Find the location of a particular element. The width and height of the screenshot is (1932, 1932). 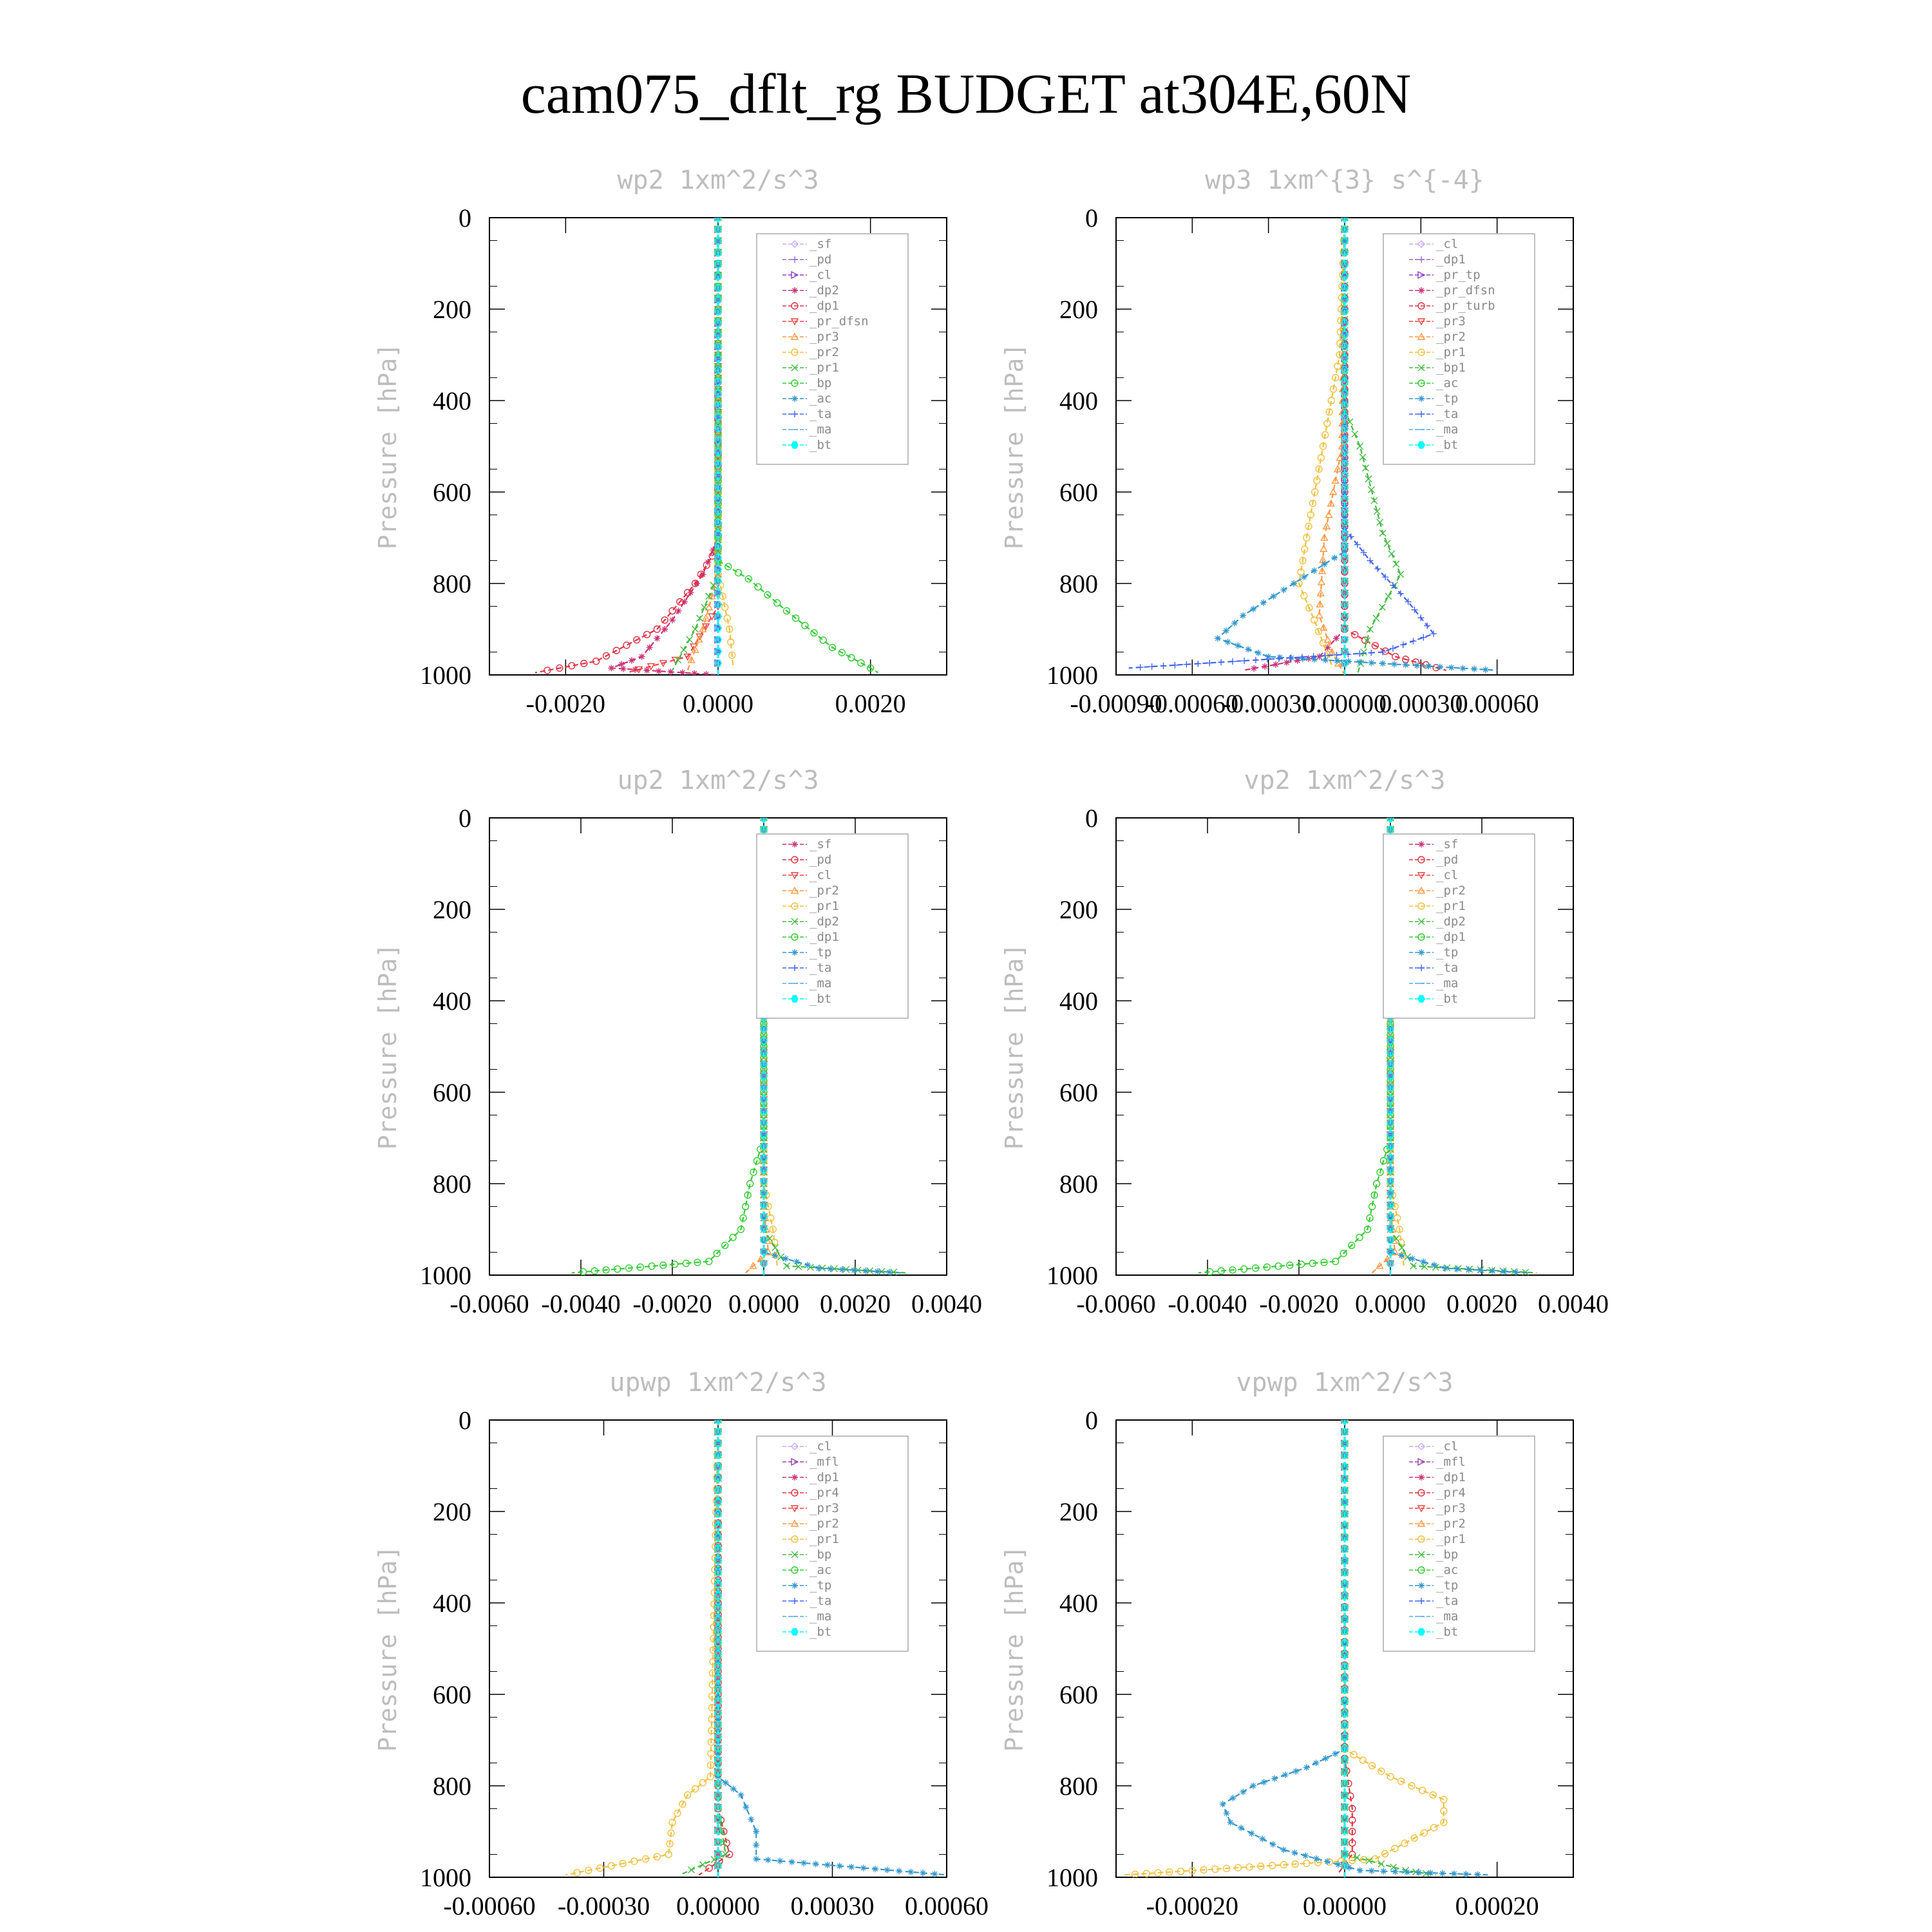

panel-title: upwp 1xm^2/s^3 is located at coordinates (717, 1382).